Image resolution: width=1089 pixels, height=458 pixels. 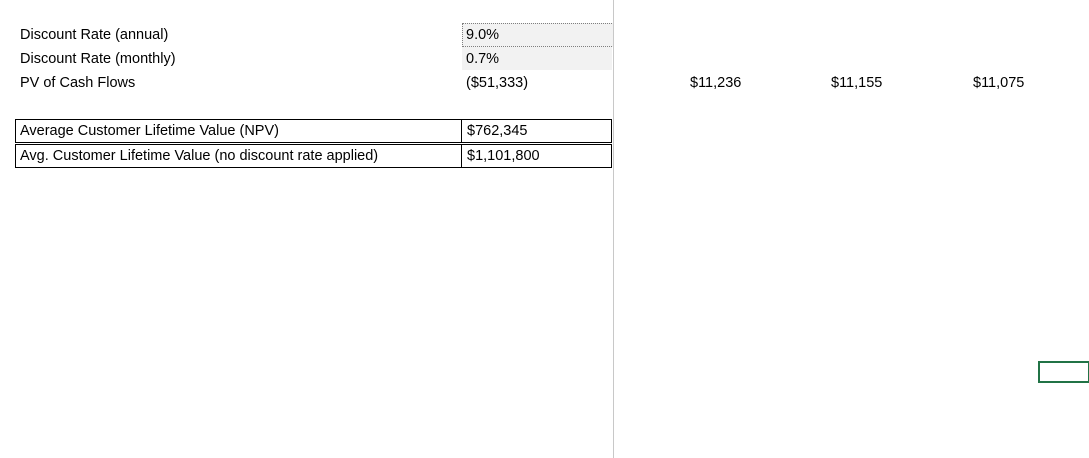 What do you see at coordinates (538, 35) in the screenshot?
I see `discount-annual-input-cell` at bounding box center [538, 35].